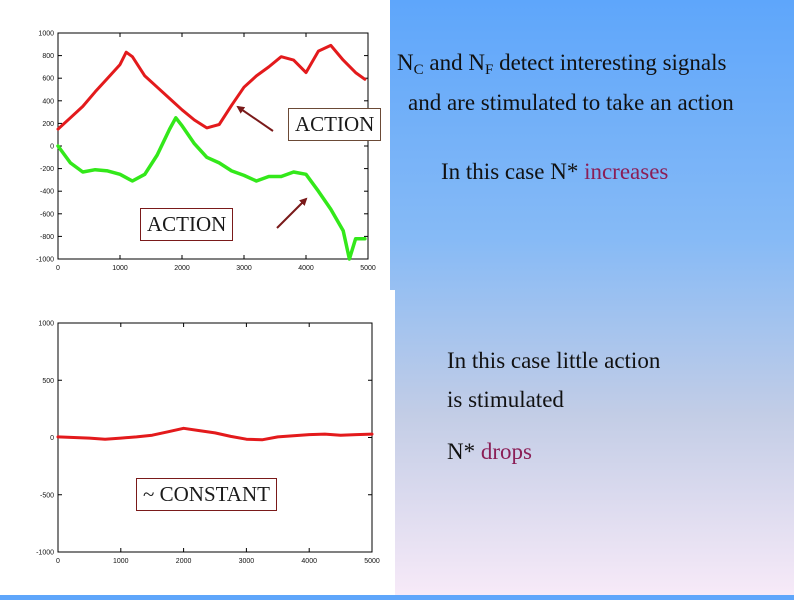 The image size is (794, 600). What do you see at coordinates (418, 70) in the screenshot?
I see `caption-nc-subscript: C` at bounding box center [418, 70].